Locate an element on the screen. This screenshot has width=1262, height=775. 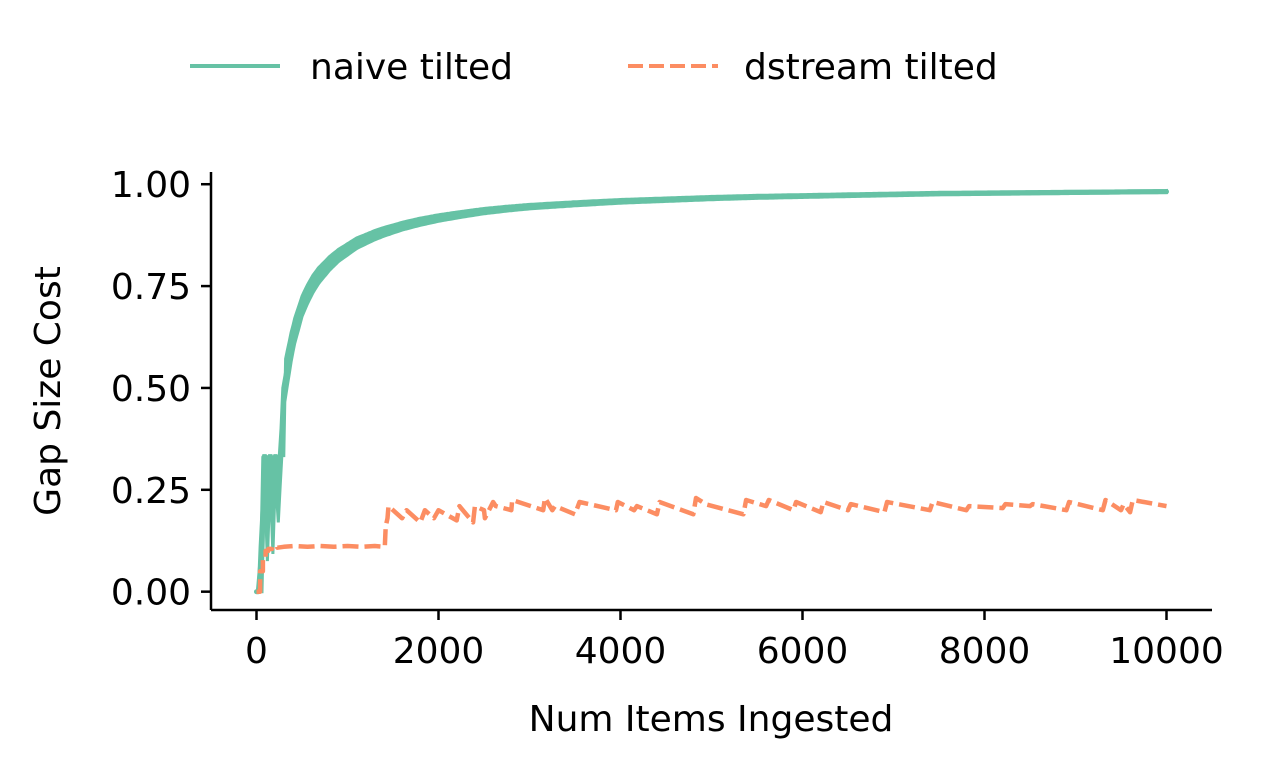
x-tick-label: 10000 is located at coordinates (1166, 651).